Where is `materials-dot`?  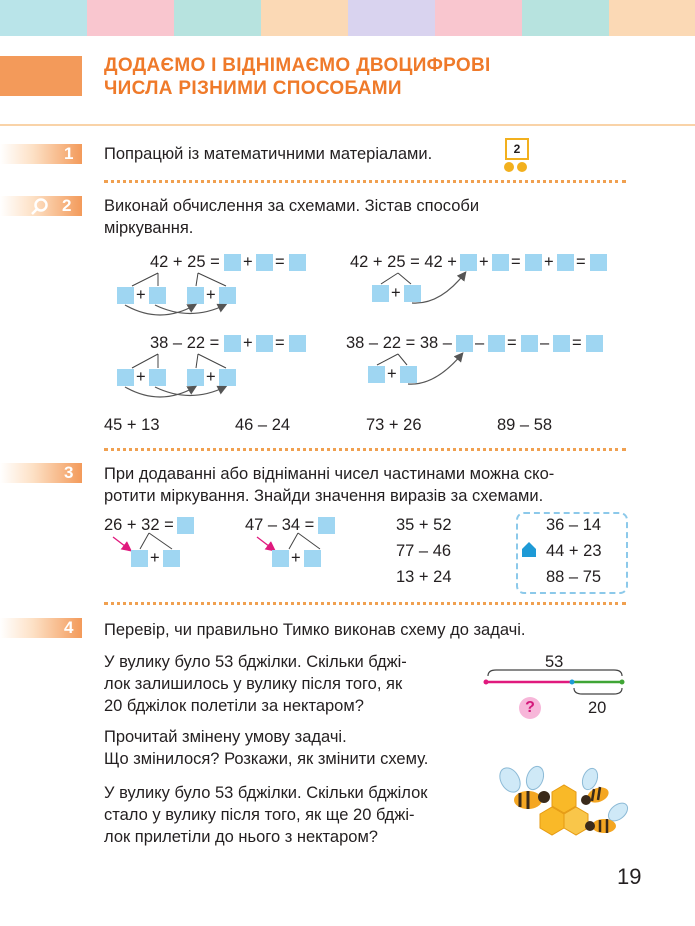 materials-dot is located at coordinates (509, 167).